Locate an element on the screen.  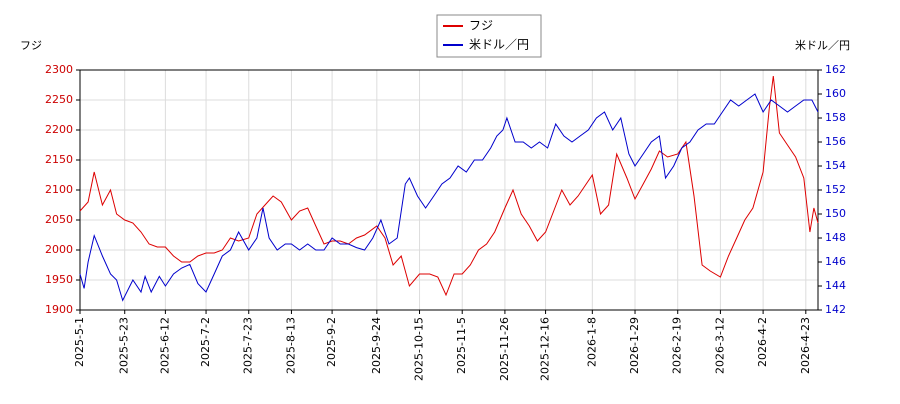
y-tick-label: 2000 is located at coordinates (59, 249).